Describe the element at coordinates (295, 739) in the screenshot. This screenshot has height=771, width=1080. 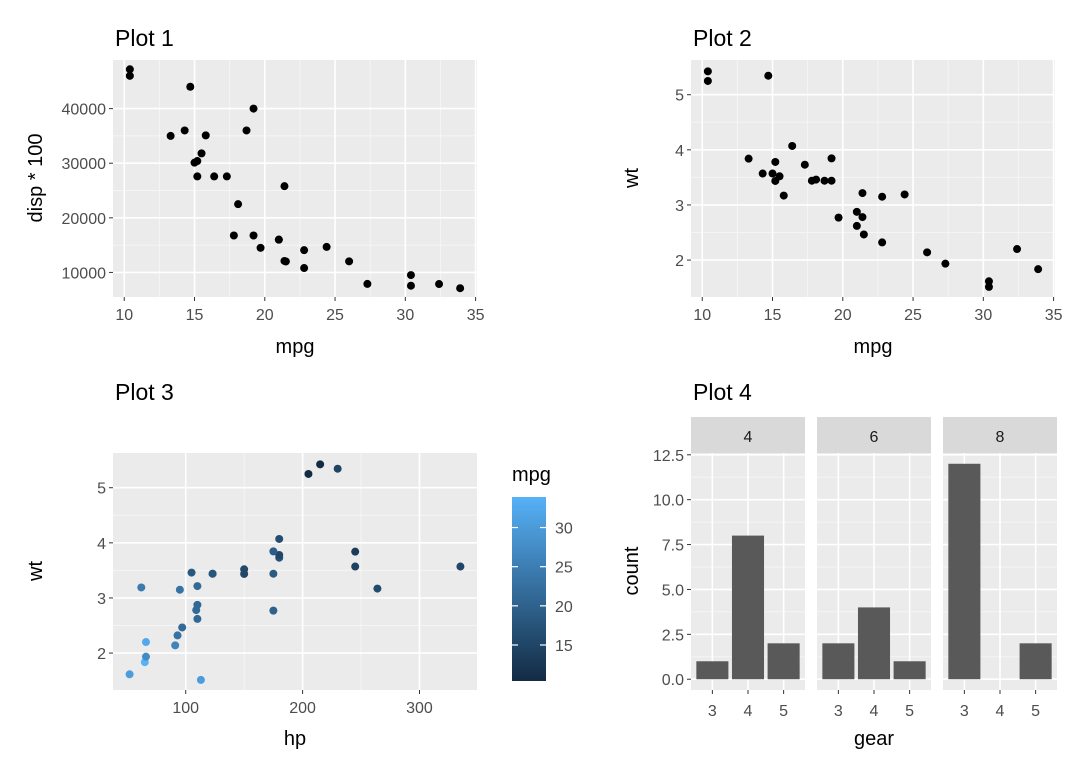
I see `x-axis-title: hp` at that location.